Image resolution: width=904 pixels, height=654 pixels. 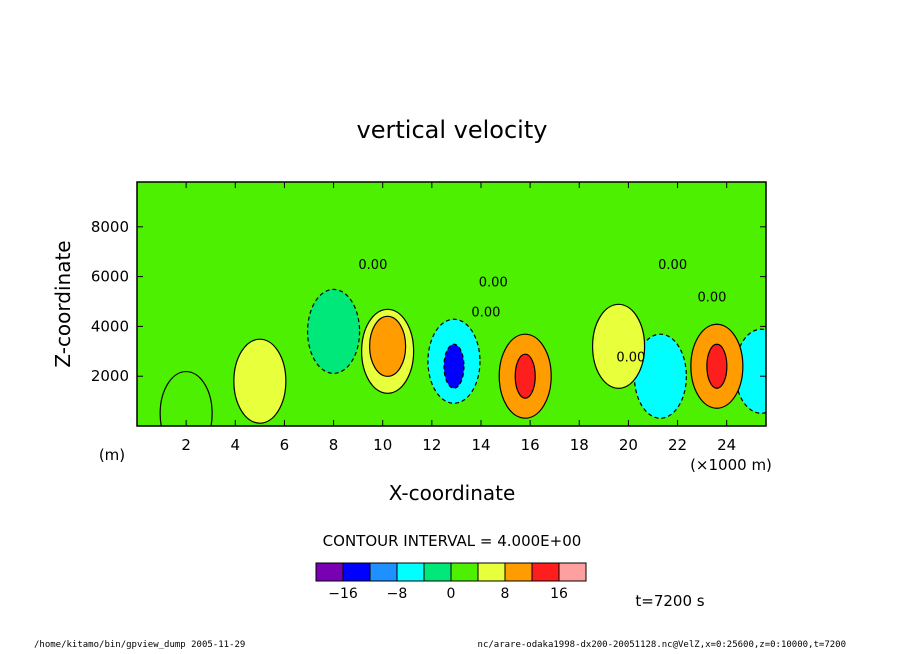 What do you see at coordinates (628, 445) in the screenshot?
I see `x-tick-label: 20` at bounding box center [628, 445].